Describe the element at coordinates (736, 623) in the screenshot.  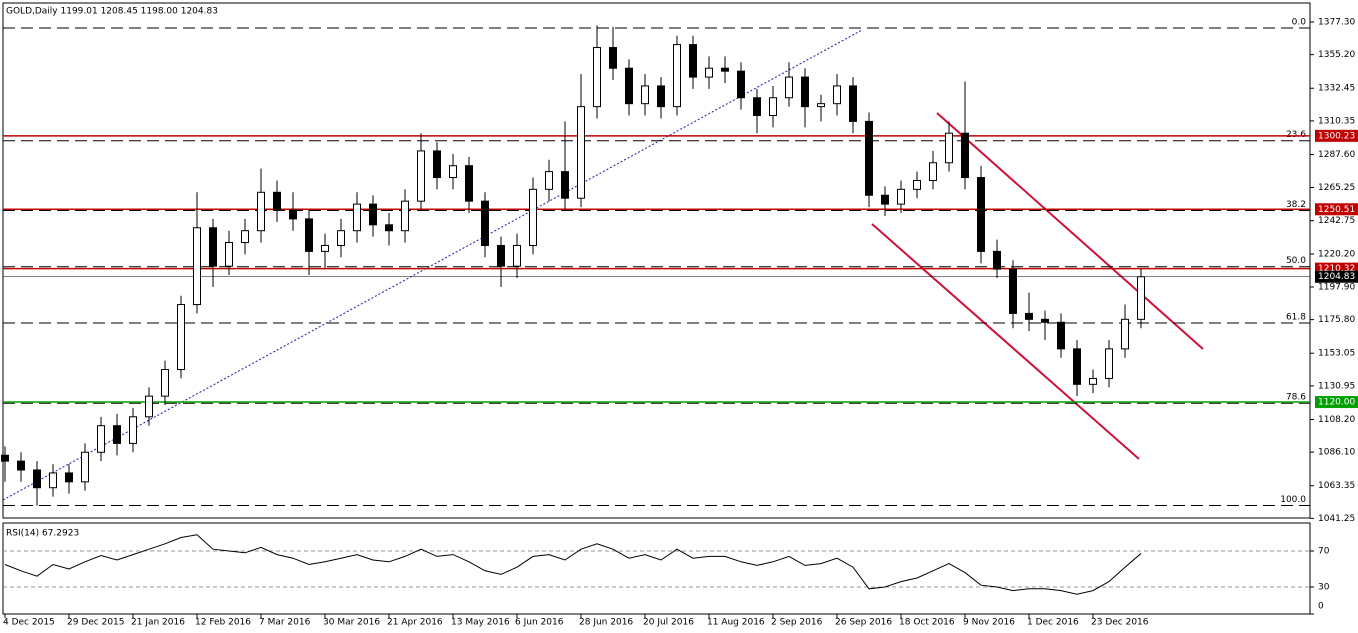
I see `x-tick-label: 11 Aug 2016` at that location.